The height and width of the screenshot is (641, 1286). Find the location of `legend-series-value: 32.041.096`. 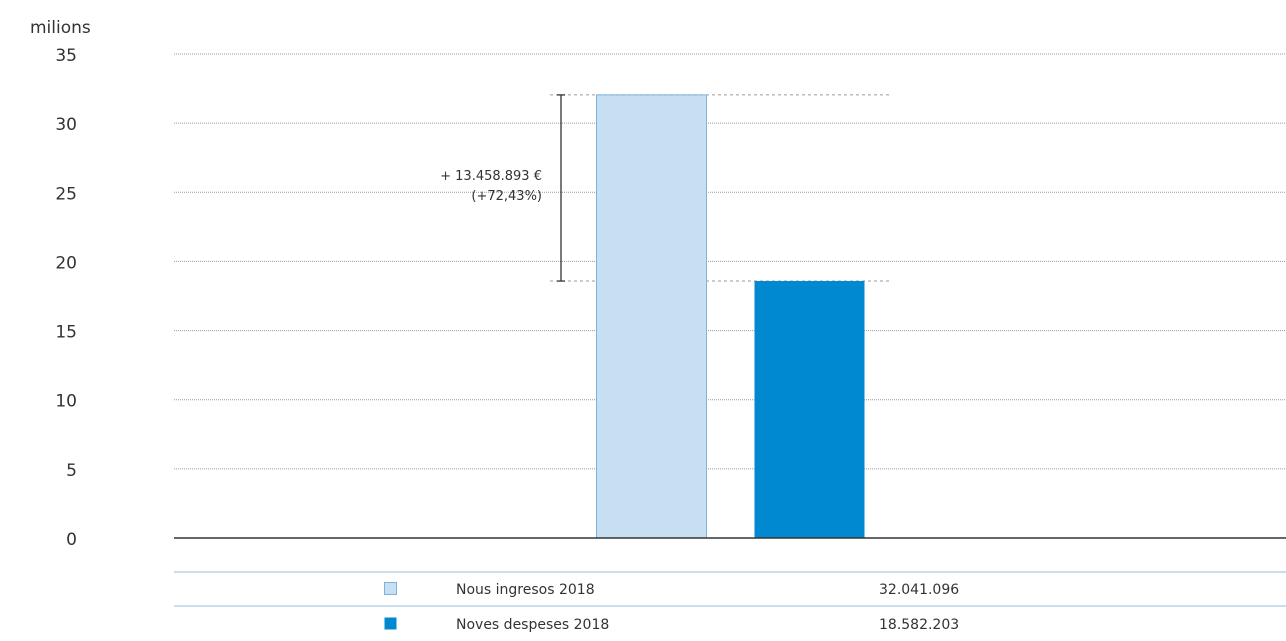

legend-series-value: 32.041.096 is located at coordinates (919, 590).